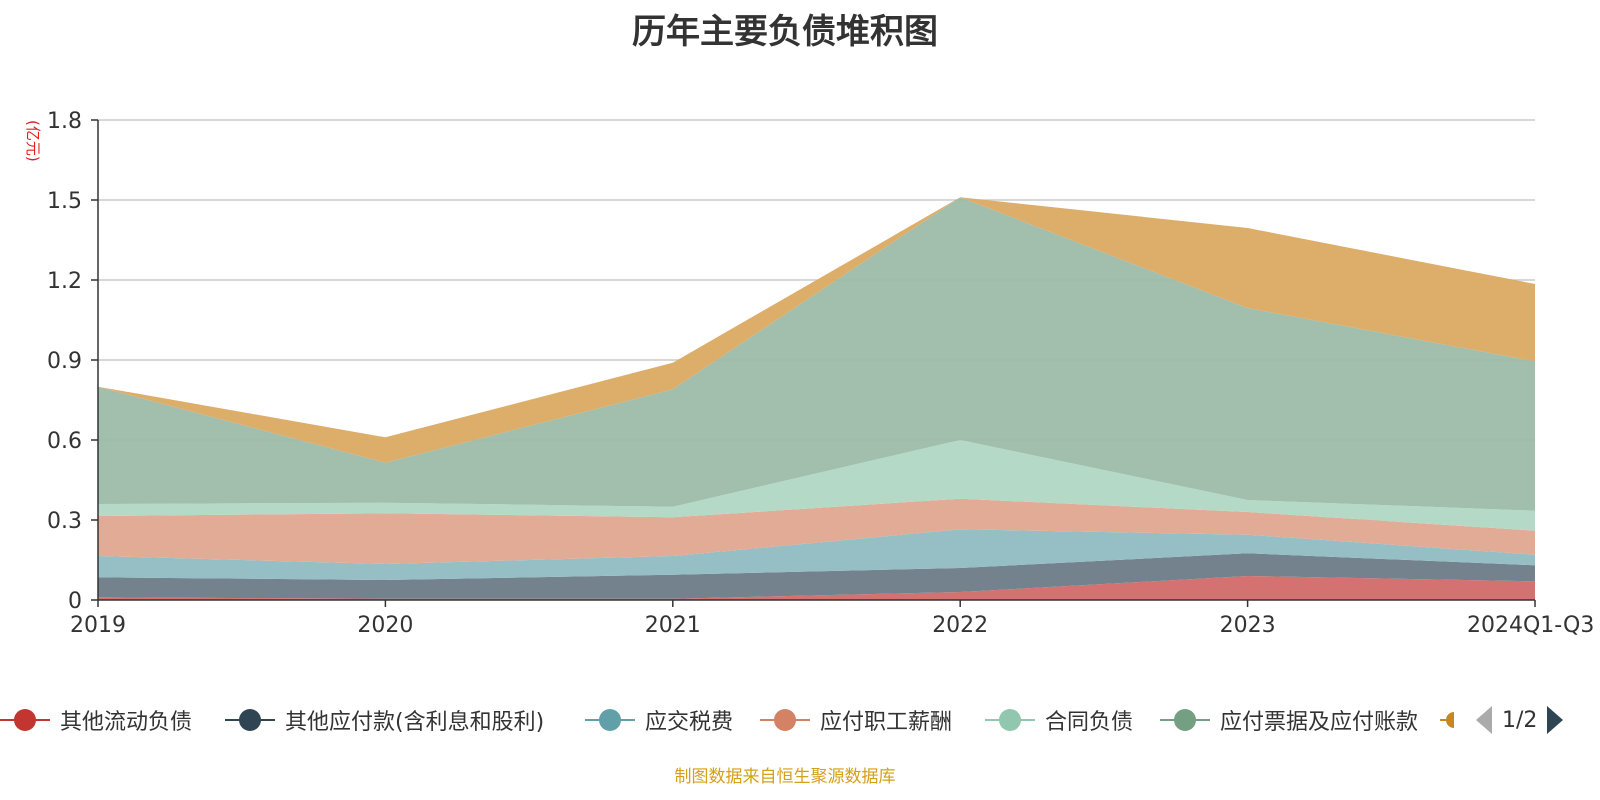 Image resolution: width=1600 pixels, height=800 pixels. Describe the element at coordinates (64, 201) in the screenshot. I see `y-tick-label: 1.5` at that location.